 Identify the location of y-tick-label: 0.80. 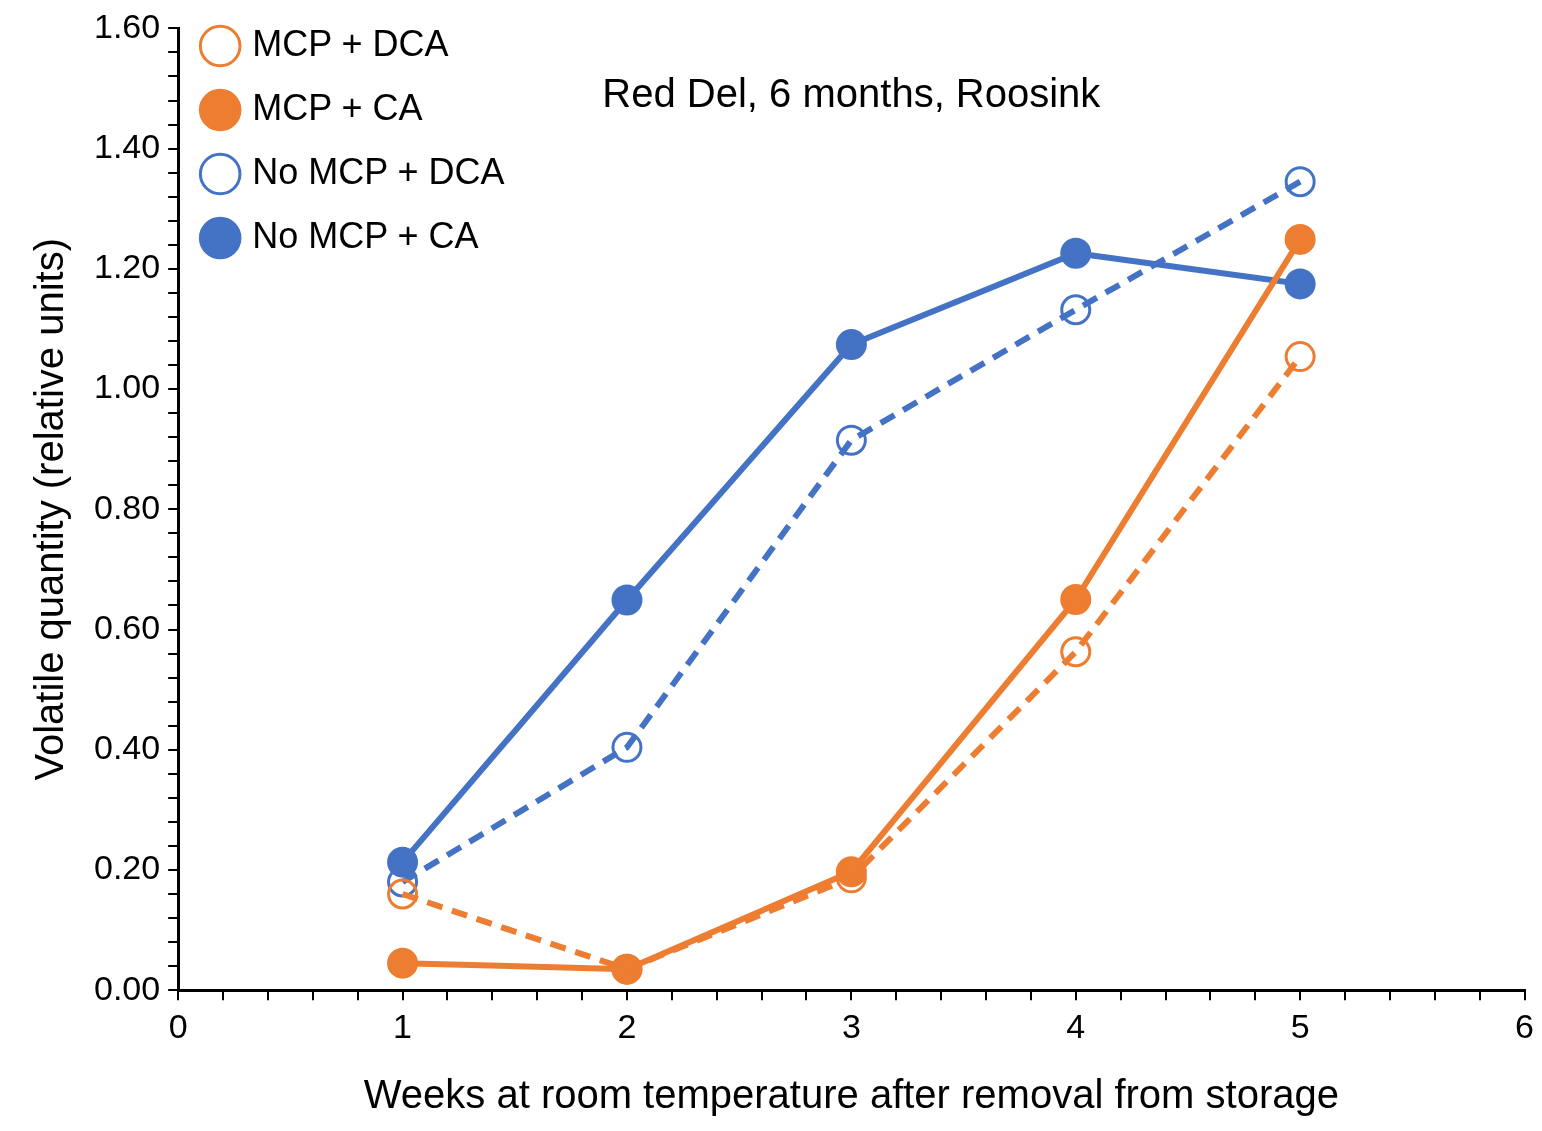
(127, 506).